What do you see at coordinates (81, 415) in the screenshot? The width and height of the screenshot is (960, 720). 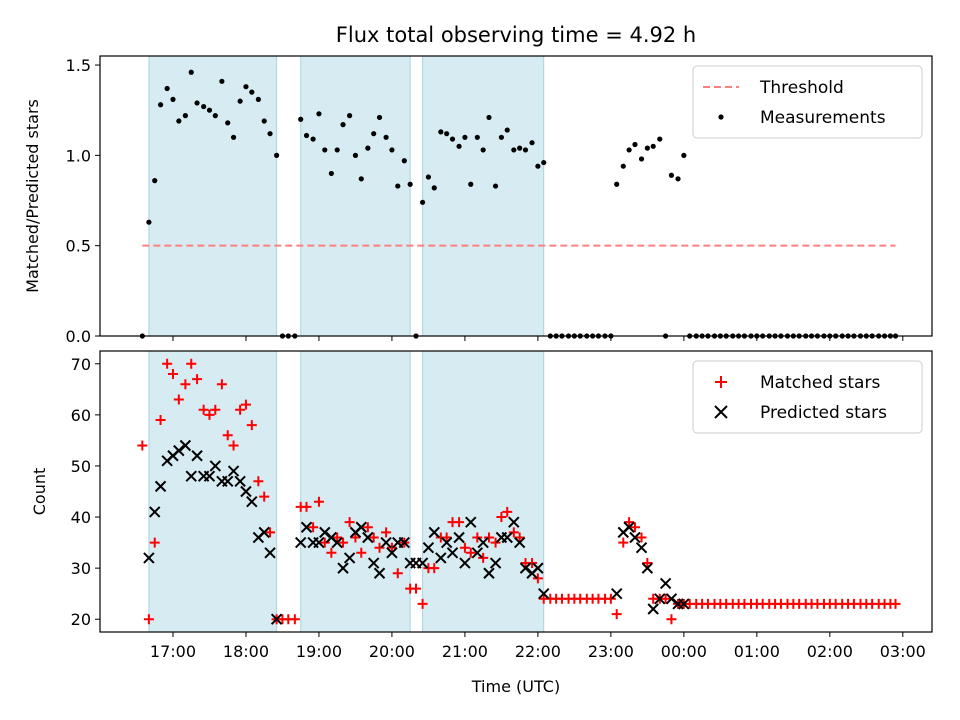 I see `y-tick-label: 60` at bounding box center [81, 415].